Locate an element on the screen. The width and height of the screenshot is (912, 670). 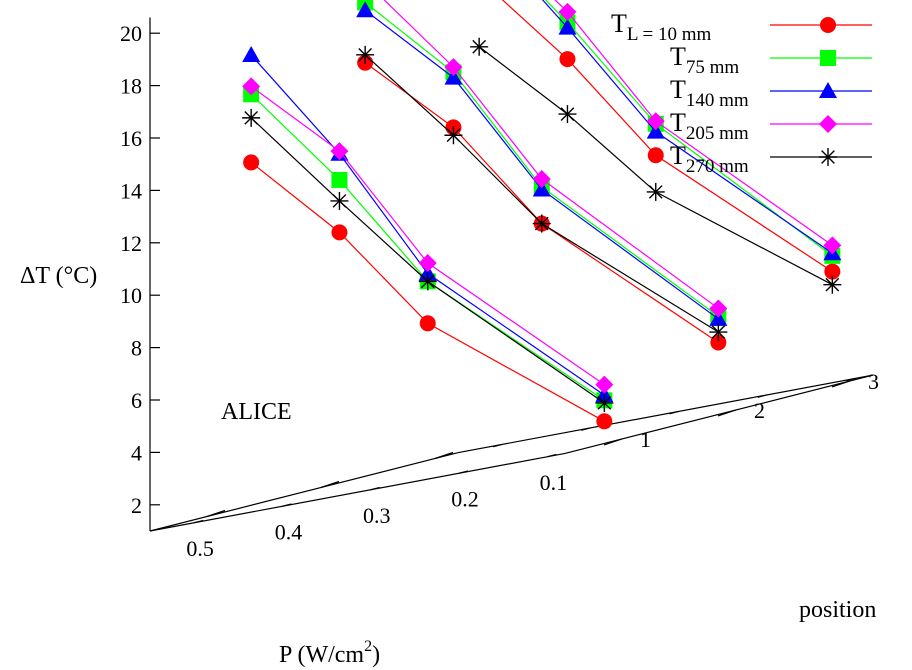
legend-entry-1: T75 mm is located at coordinates (771, 60).